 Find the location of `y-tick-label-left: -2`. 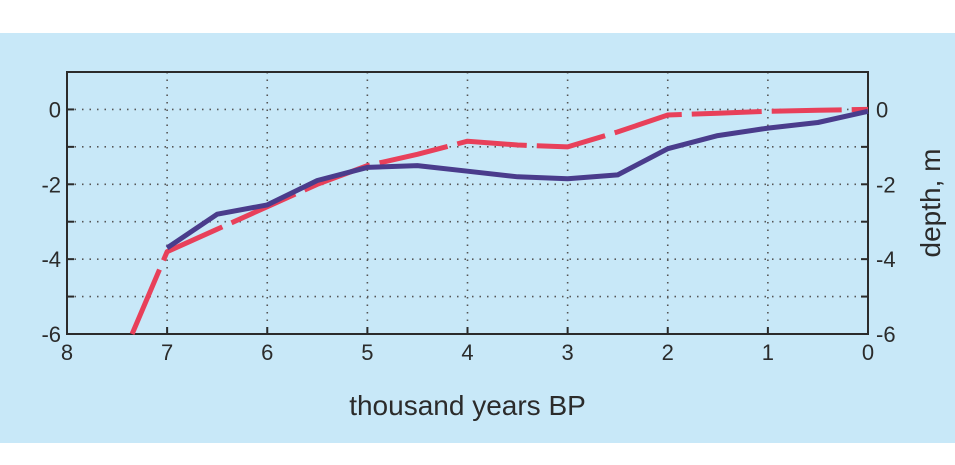

y-tick-label-left: -2 is located at coordinates (51, 184).